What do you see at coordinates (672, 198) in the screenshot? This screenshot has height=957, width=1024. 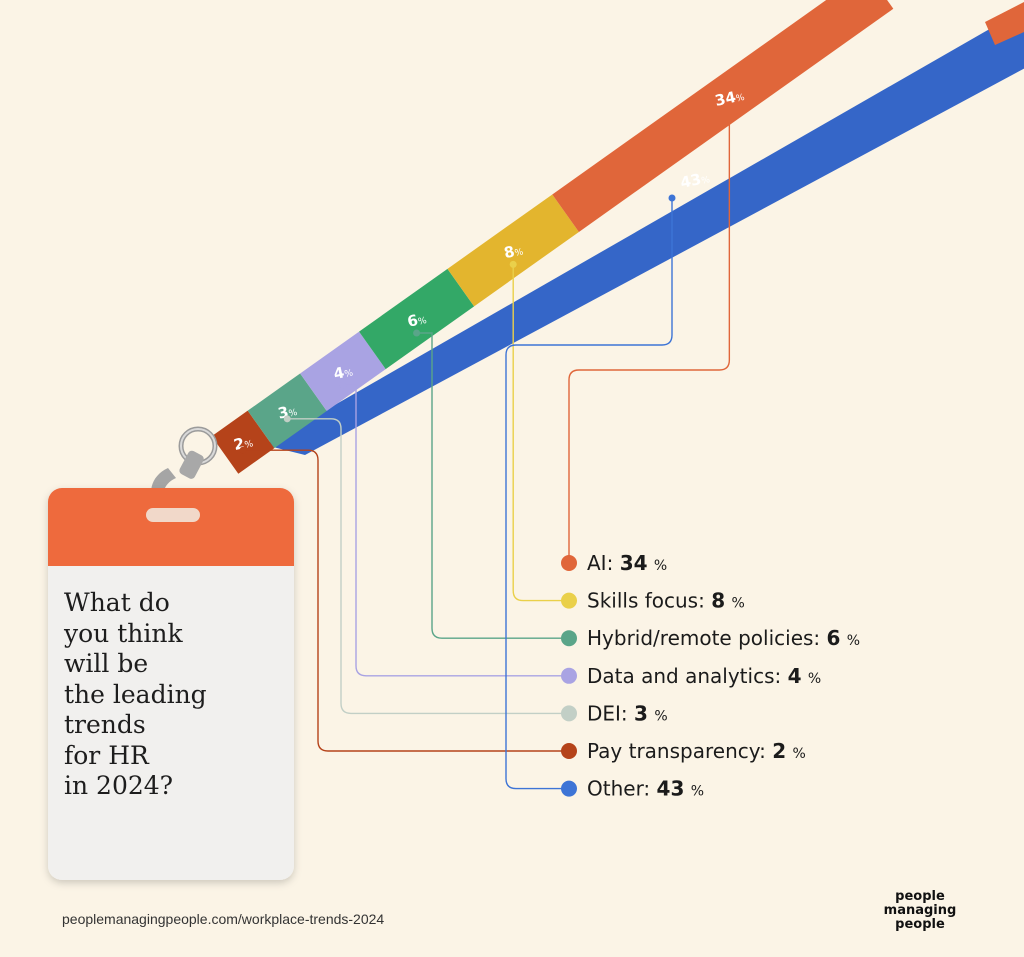 I see `anchor-dot-other` at bounding box center [672, 198].